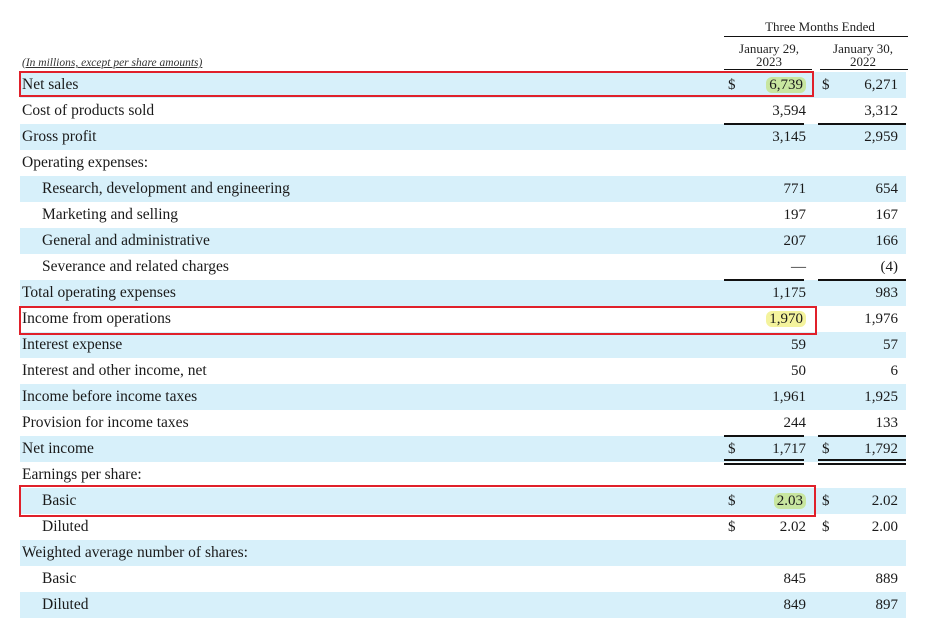 This screenshot has width=936, height=636. I want to click on col2-value: 166, so click(887, 241).